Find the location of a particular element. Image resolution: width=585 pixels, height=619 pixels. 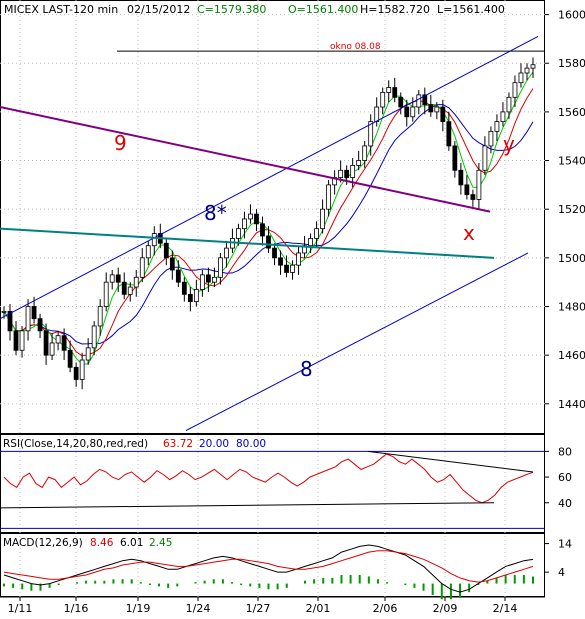

macd-line is located at coordinates (268, 568).